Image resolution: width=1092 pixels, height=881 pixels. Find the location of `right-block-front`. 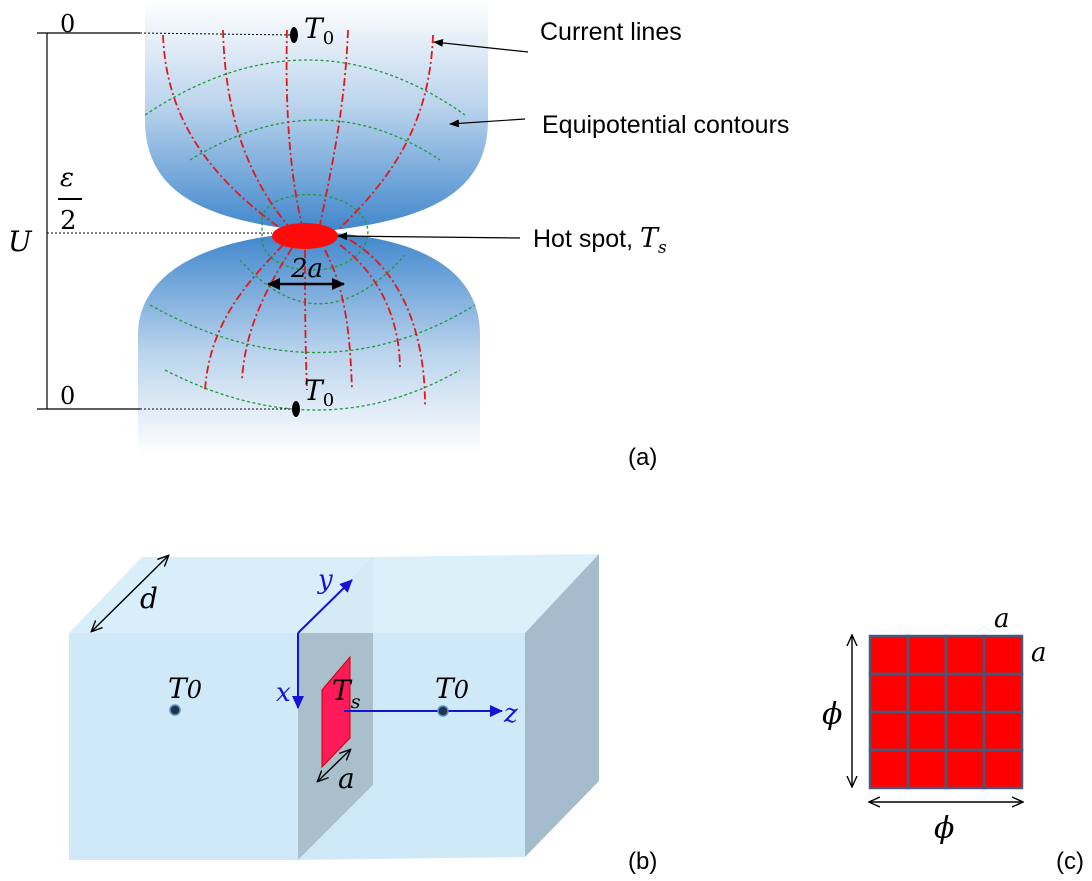

right-block-front is located at coordinates (411, 746).